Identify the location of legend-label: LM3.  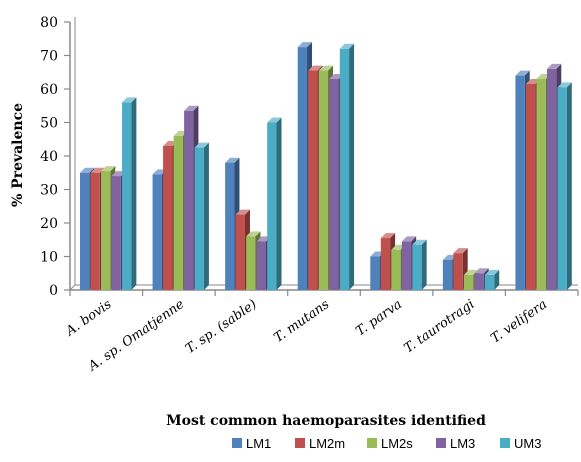
(462, 443).